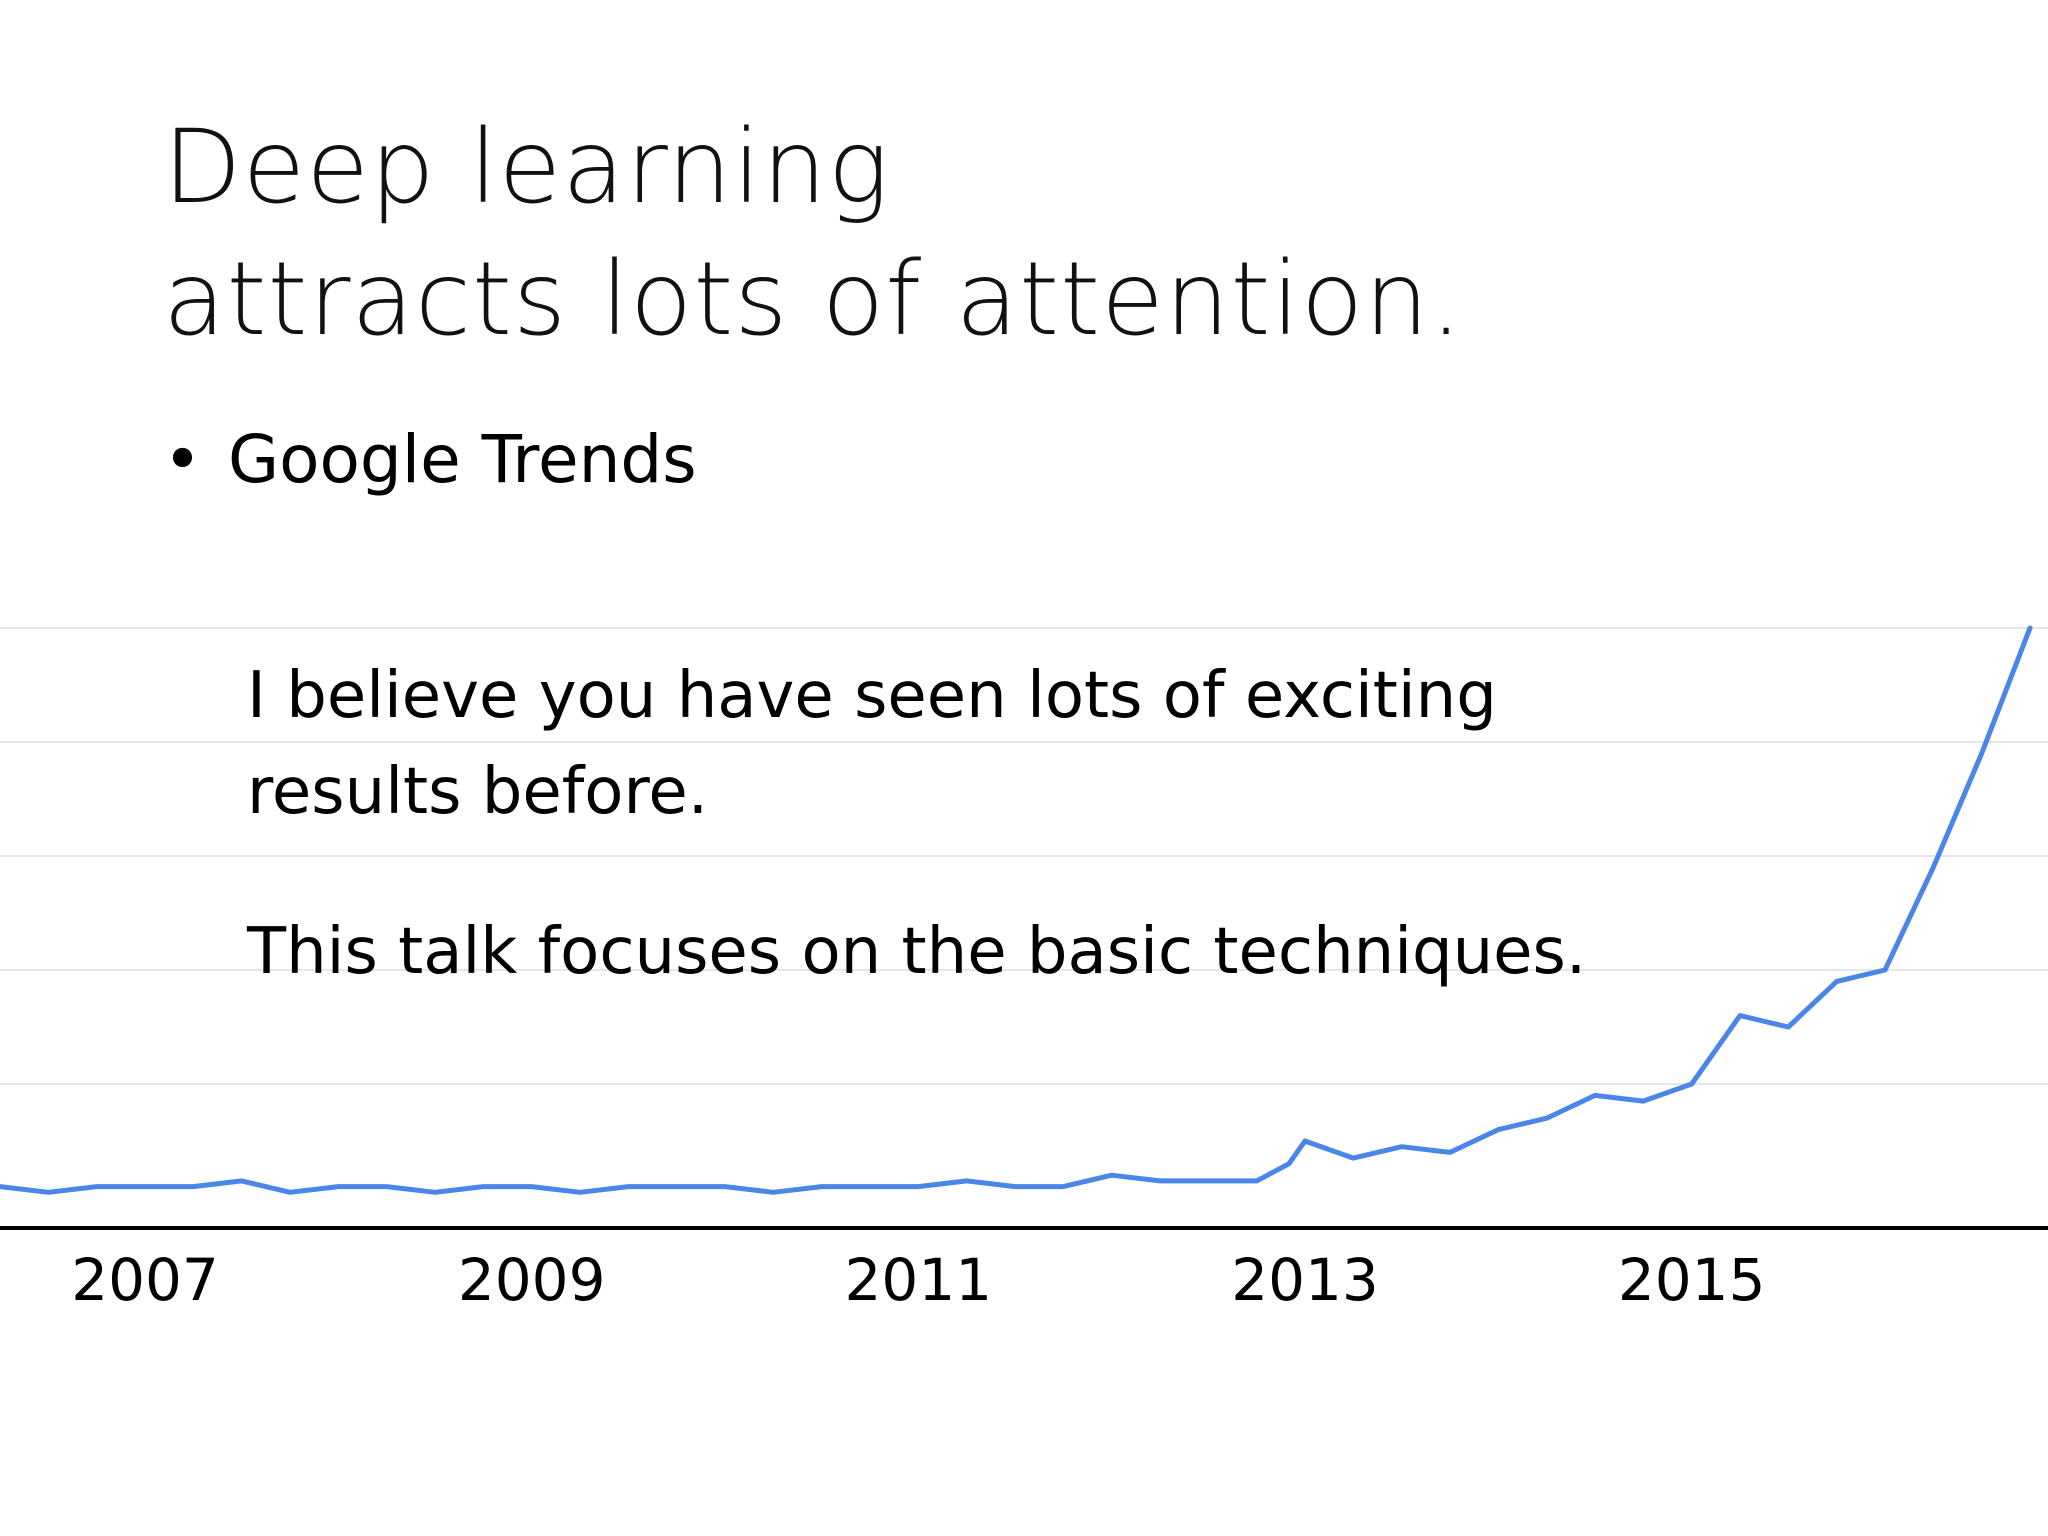  Describe the element at coordinates (1305, 1280) in the screenshot. I see `x-tick-label-2013: 2013` at that location.